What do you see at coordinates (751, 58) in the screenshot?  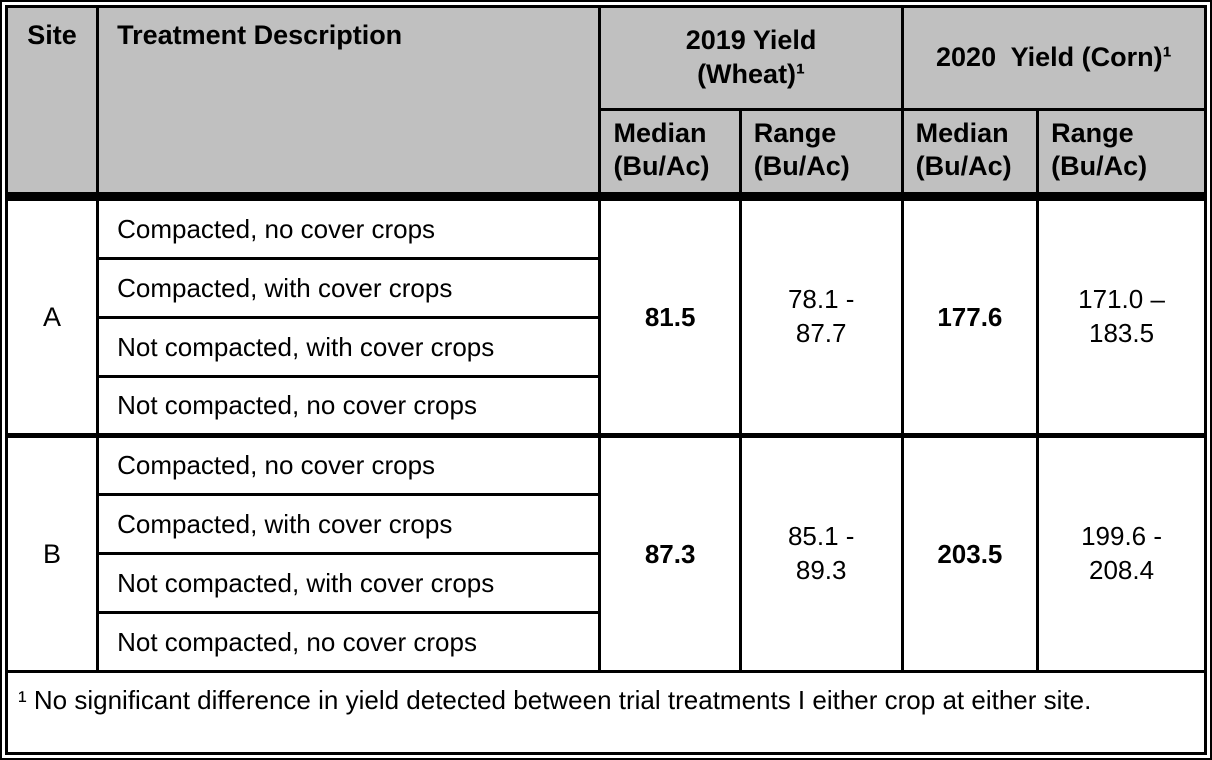 I see `column-header-2019-yield-wheat: 2019 Yield (Wheat)¹` at bounding box center [751, 58].